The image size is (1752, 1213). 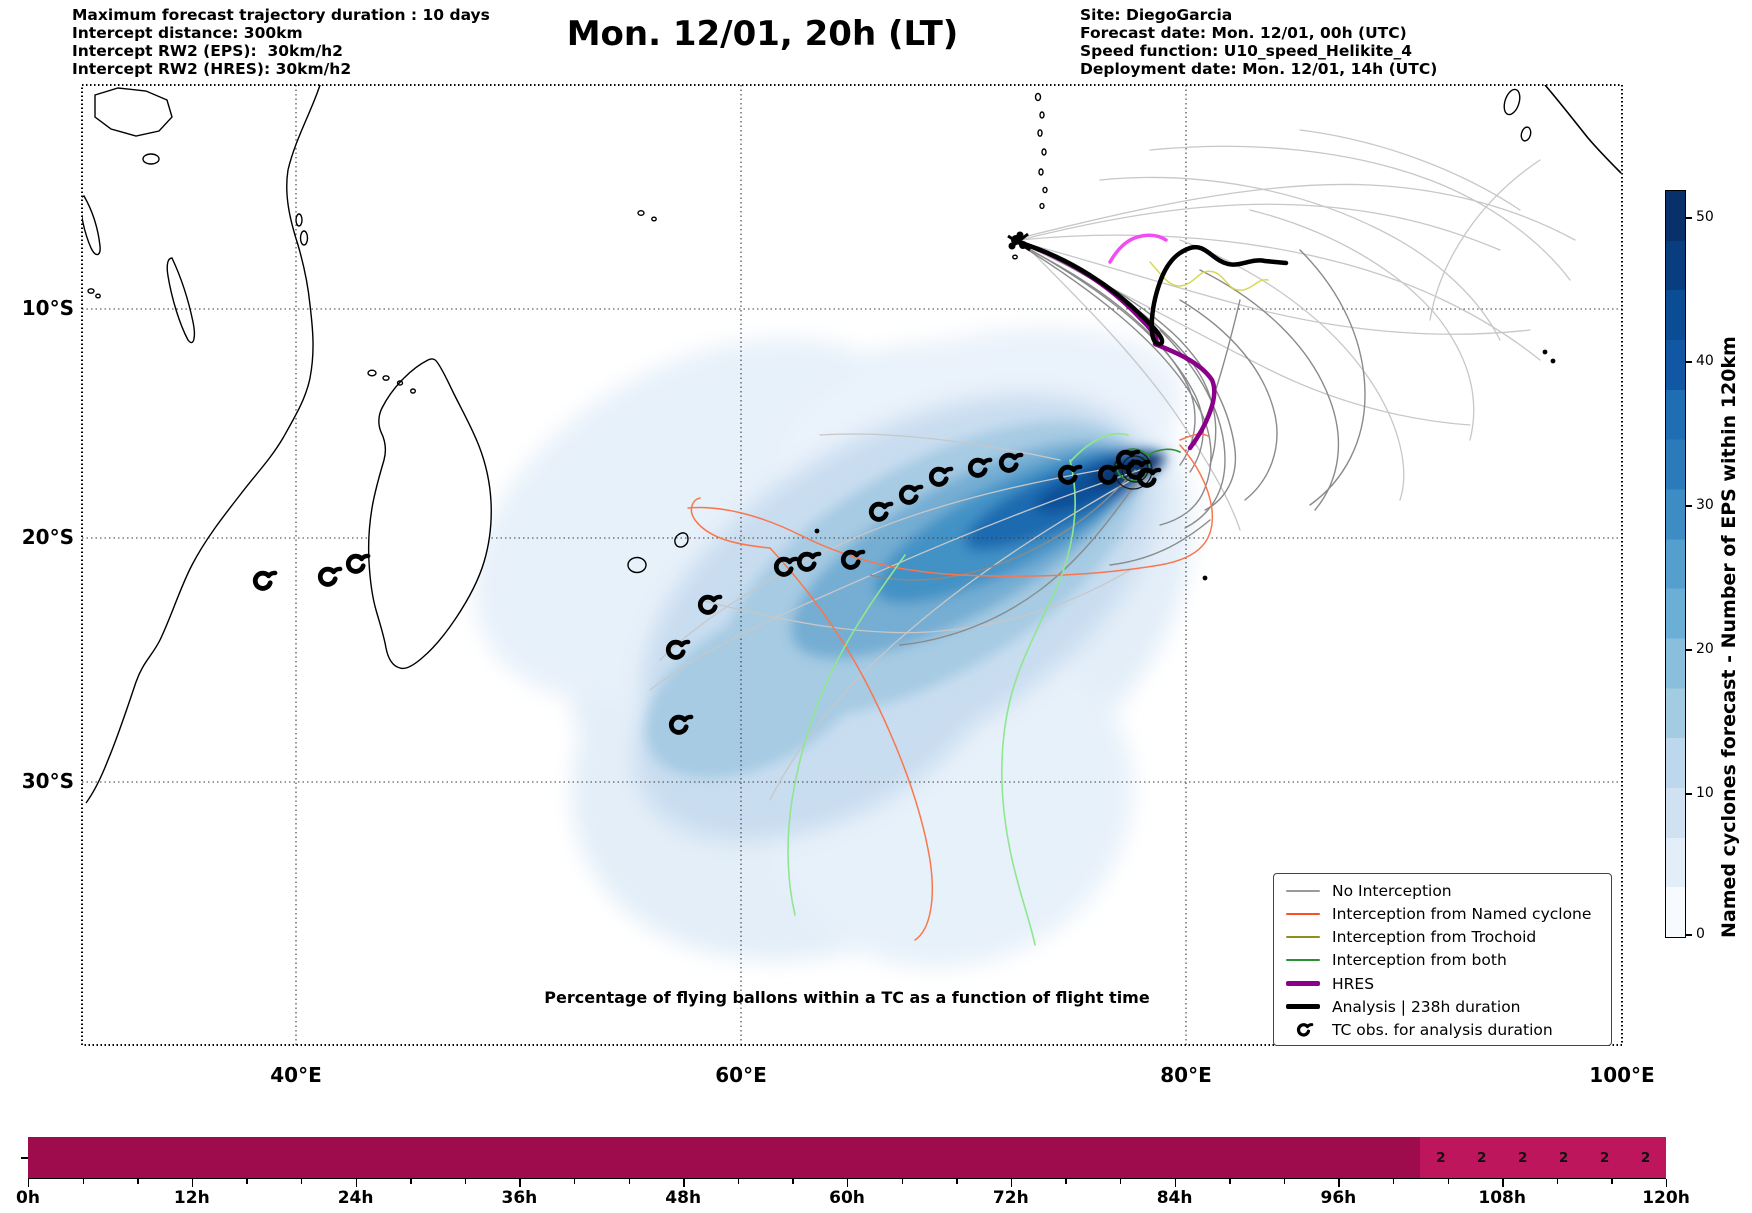 I want to click on bar-axis-tick-label: 108h, so click(x=1502, y=1198).